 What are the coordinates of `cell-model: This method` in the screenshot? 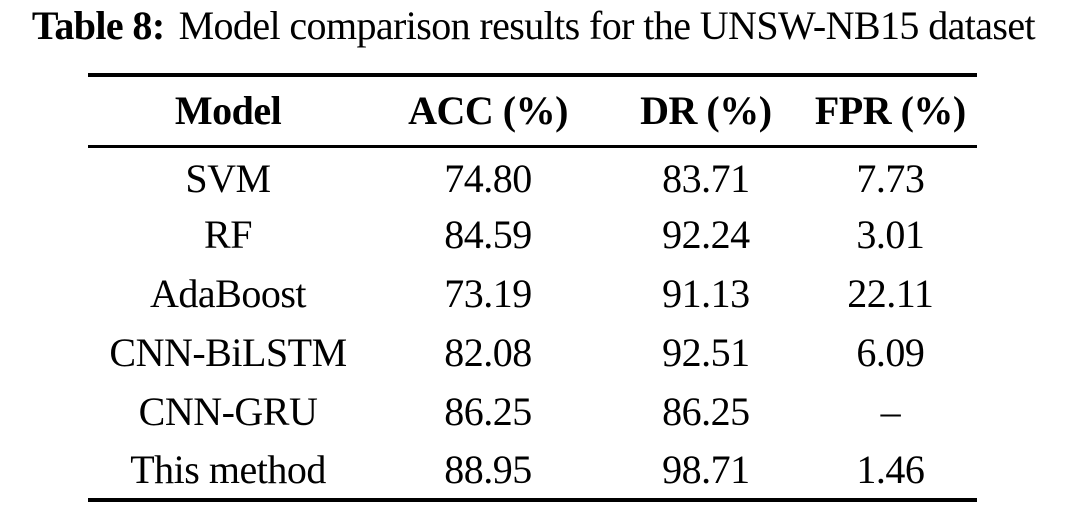 It's located at (228, 469).